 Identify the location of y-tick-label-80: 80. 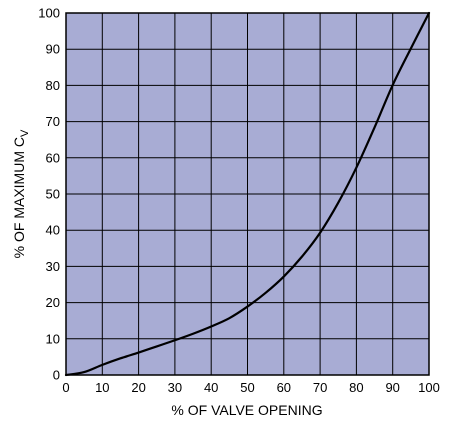
(53, 85).